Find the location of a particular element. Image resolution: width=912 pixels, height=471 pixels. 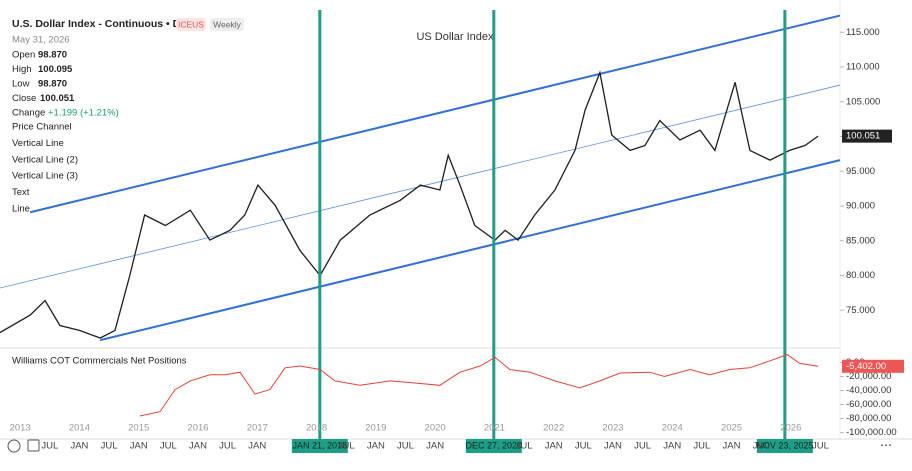

year-label: 2020 is located at coordinates (435, 428).